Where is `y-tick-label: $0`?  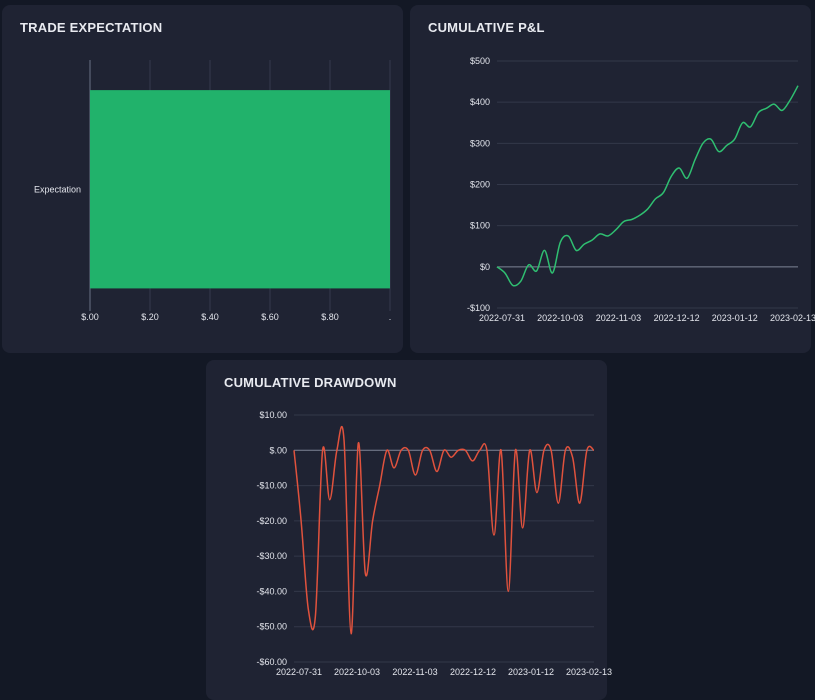 y-tick-label: $0 is located at coordinates (485, 267).